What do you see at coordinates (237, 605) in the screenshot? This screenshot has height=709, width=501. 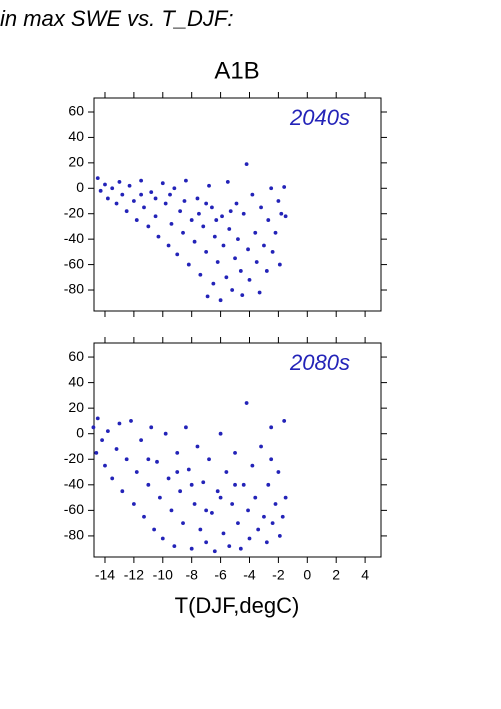 I see `x-axis-label: T(DJF,degC)` at bounding box center [237, 605].